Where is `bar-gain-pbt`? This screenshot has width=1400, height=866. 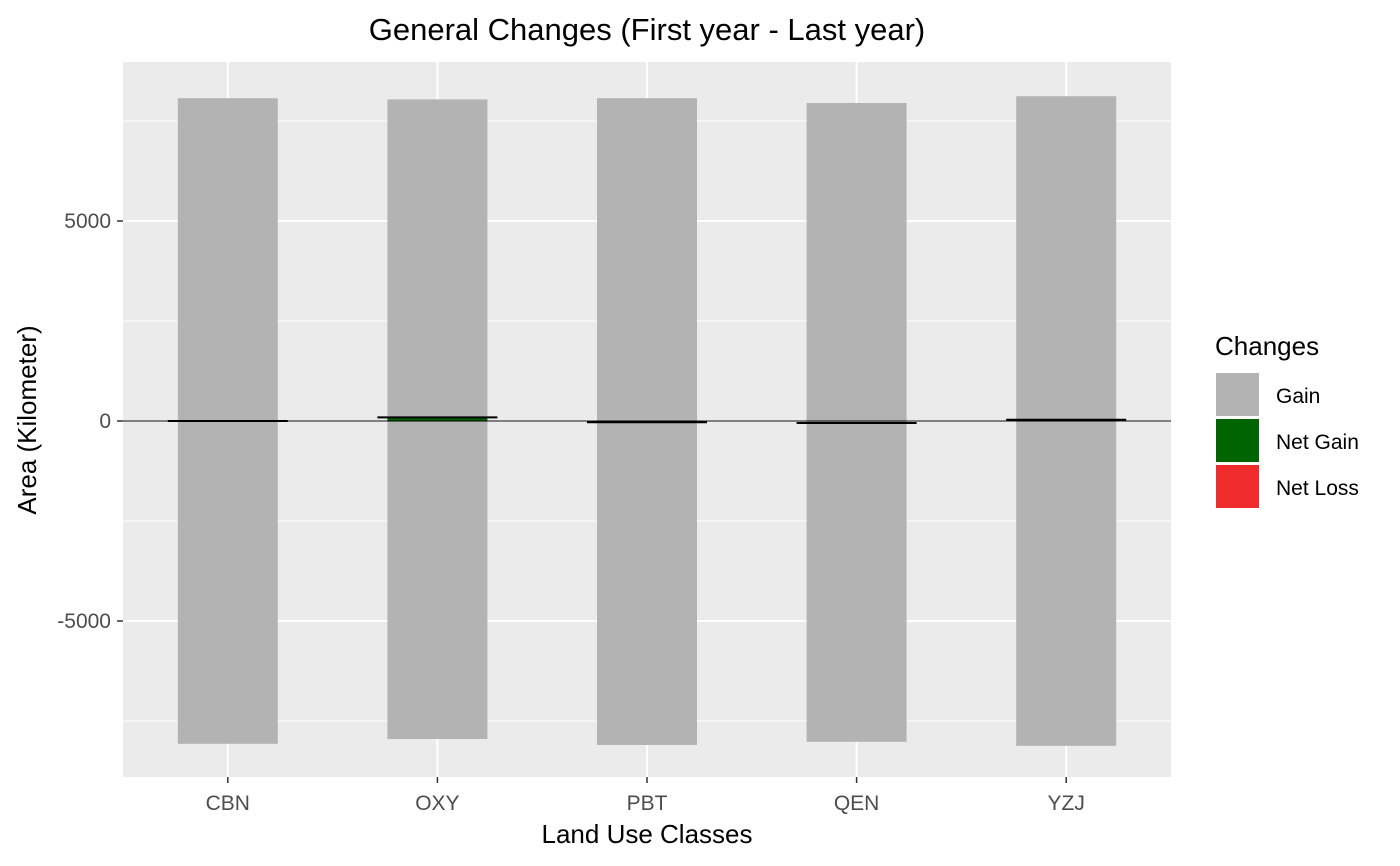
bar-gain-pbt is located at coordinates (647, 259).